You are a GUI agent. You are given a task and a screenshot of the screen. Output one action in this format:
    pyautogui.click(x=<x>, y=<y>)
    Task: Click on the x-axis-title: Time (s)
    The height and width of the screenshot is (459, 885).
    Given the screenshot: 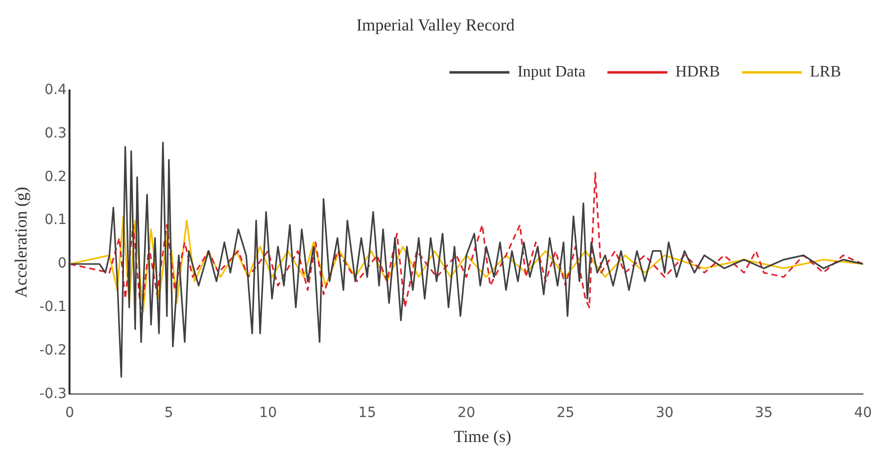 What is the action you would take?
    pyautogui.click(x=482, y=437)
    